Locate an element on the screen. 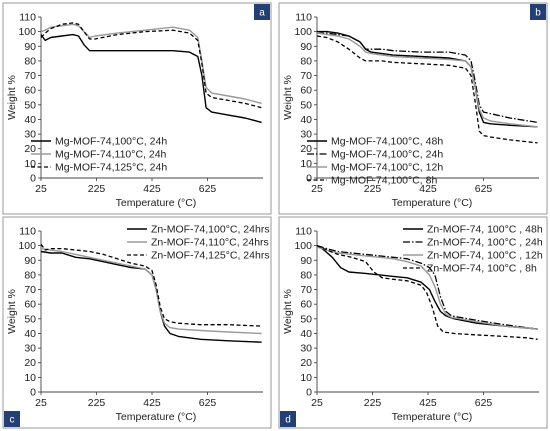 Image resolution: width=550 pixels, height=431 pixels. legend-entry: Zn-MOF-74,125°C, 24hrs is located at coordinates (210, 256).